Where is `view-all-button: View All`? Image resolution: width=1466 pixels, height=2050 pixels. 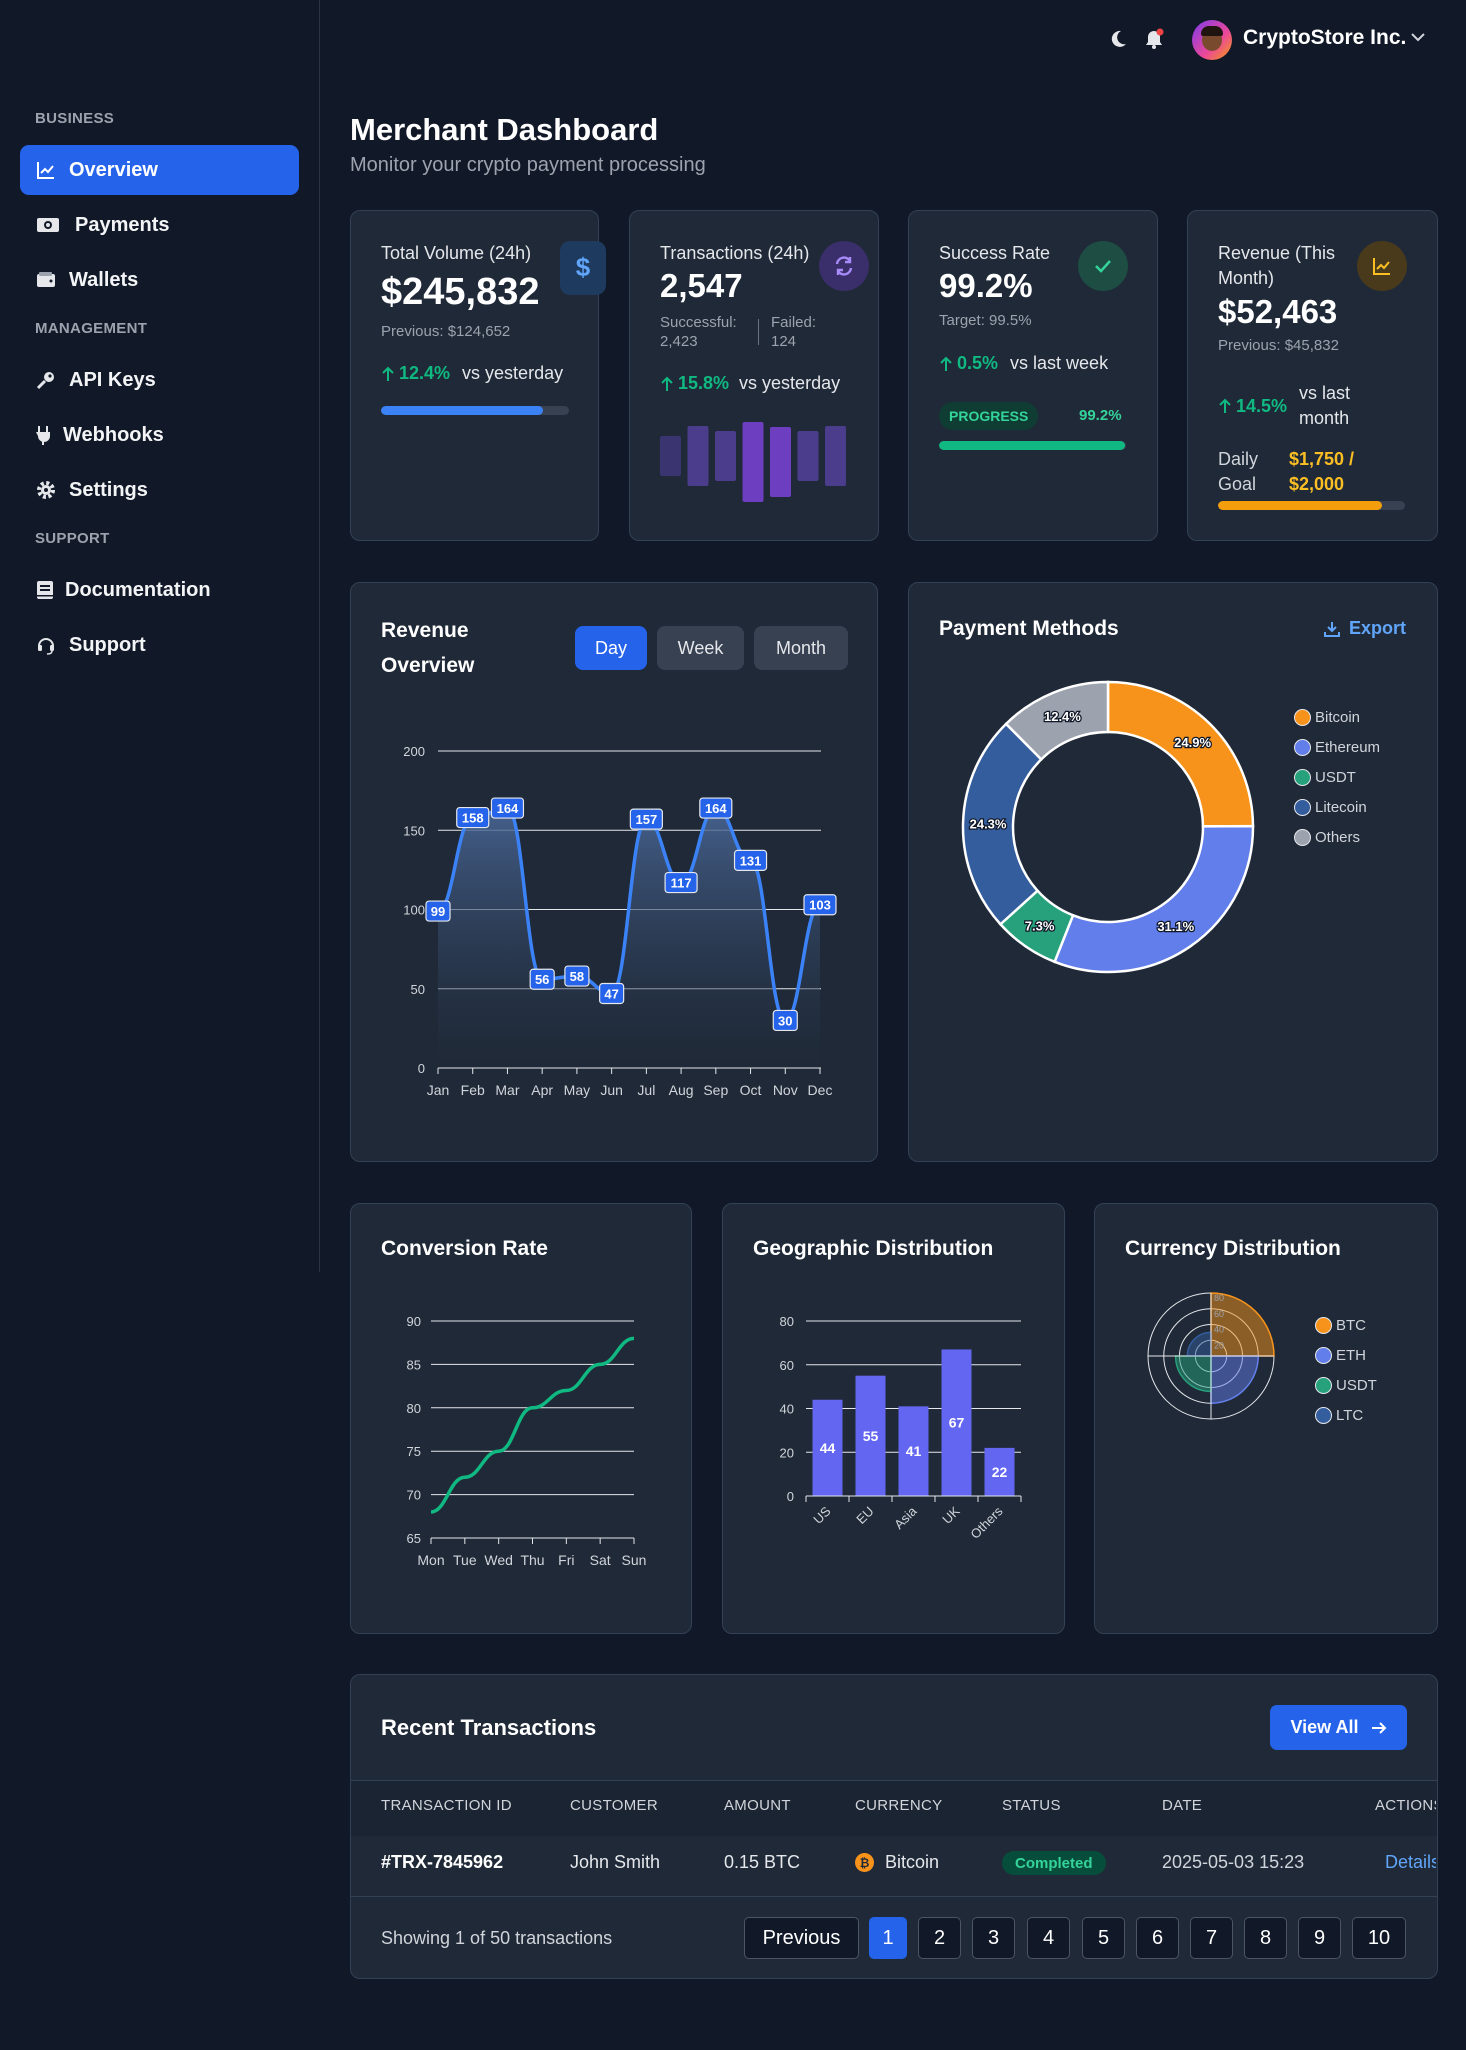
view-all-button: View All is located at coordinates (1338, 1727).